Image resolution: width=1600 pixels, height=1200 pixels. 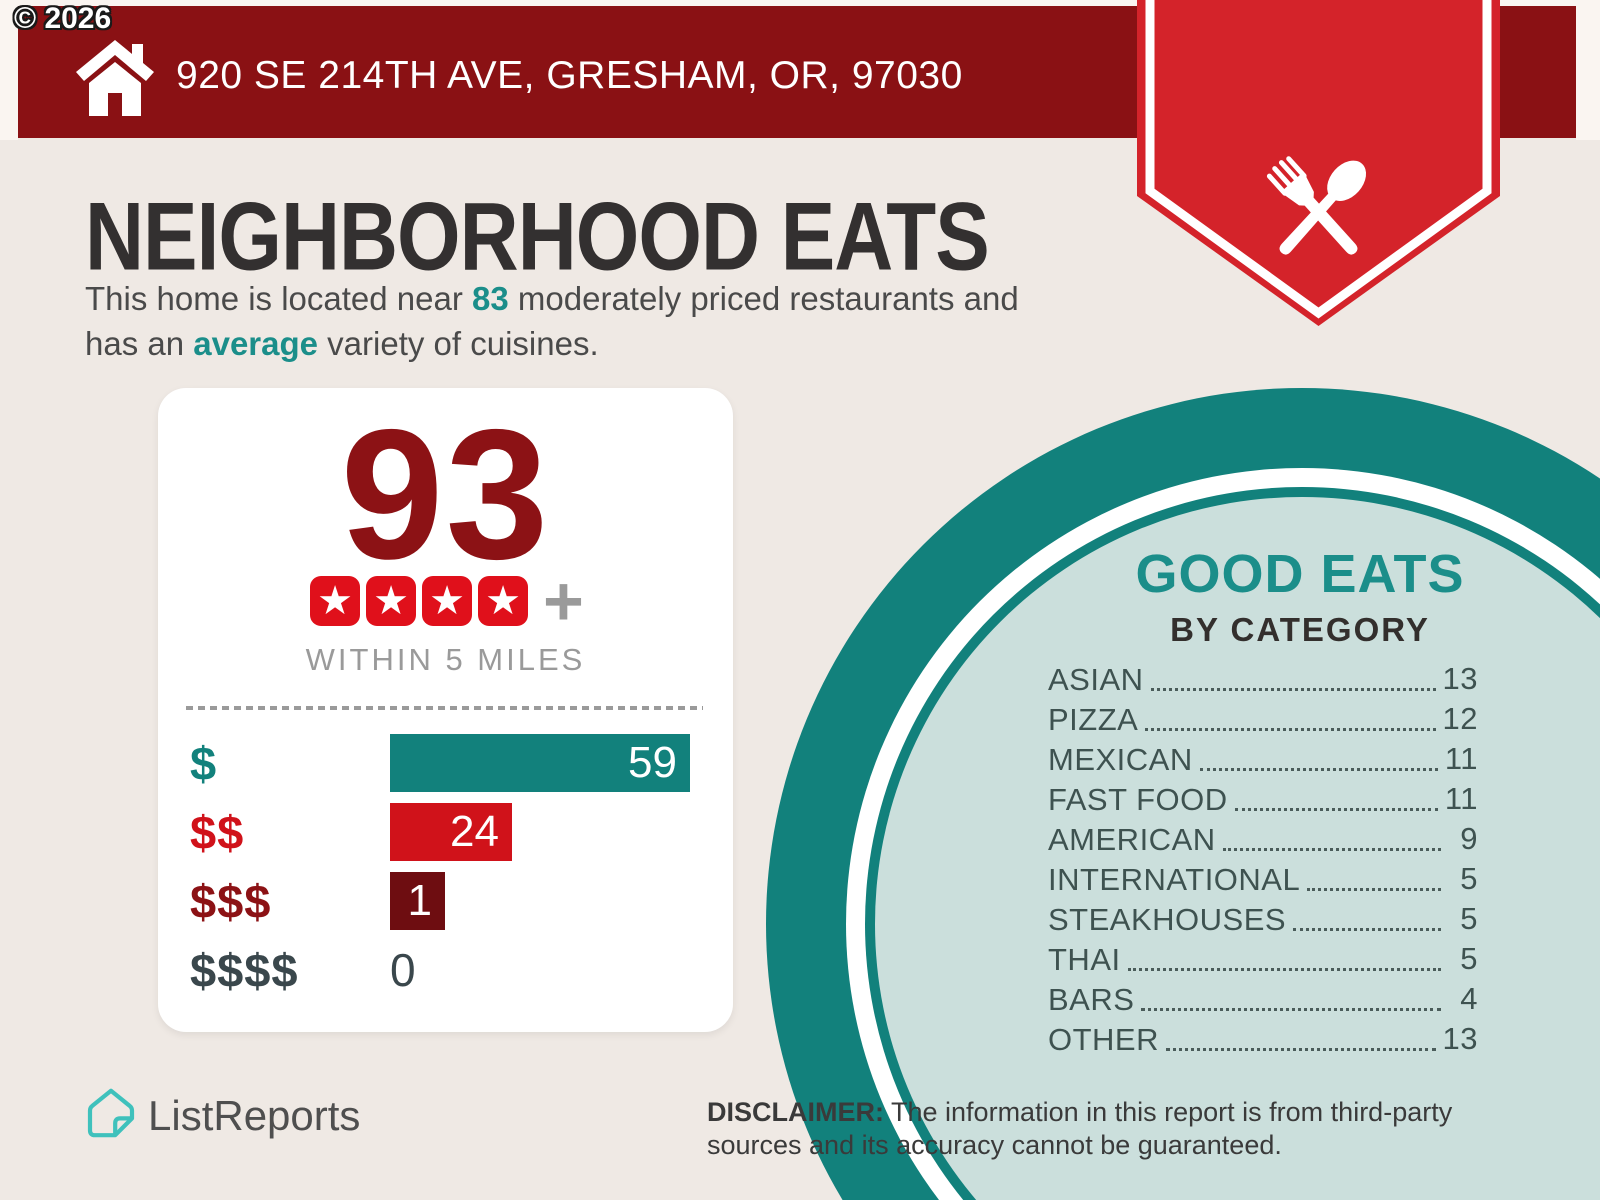 What do you see at coordinates (1263, 718) in the screenshot?
I see `category-row: PIZZA 12` at bounding box center [1263, 718].